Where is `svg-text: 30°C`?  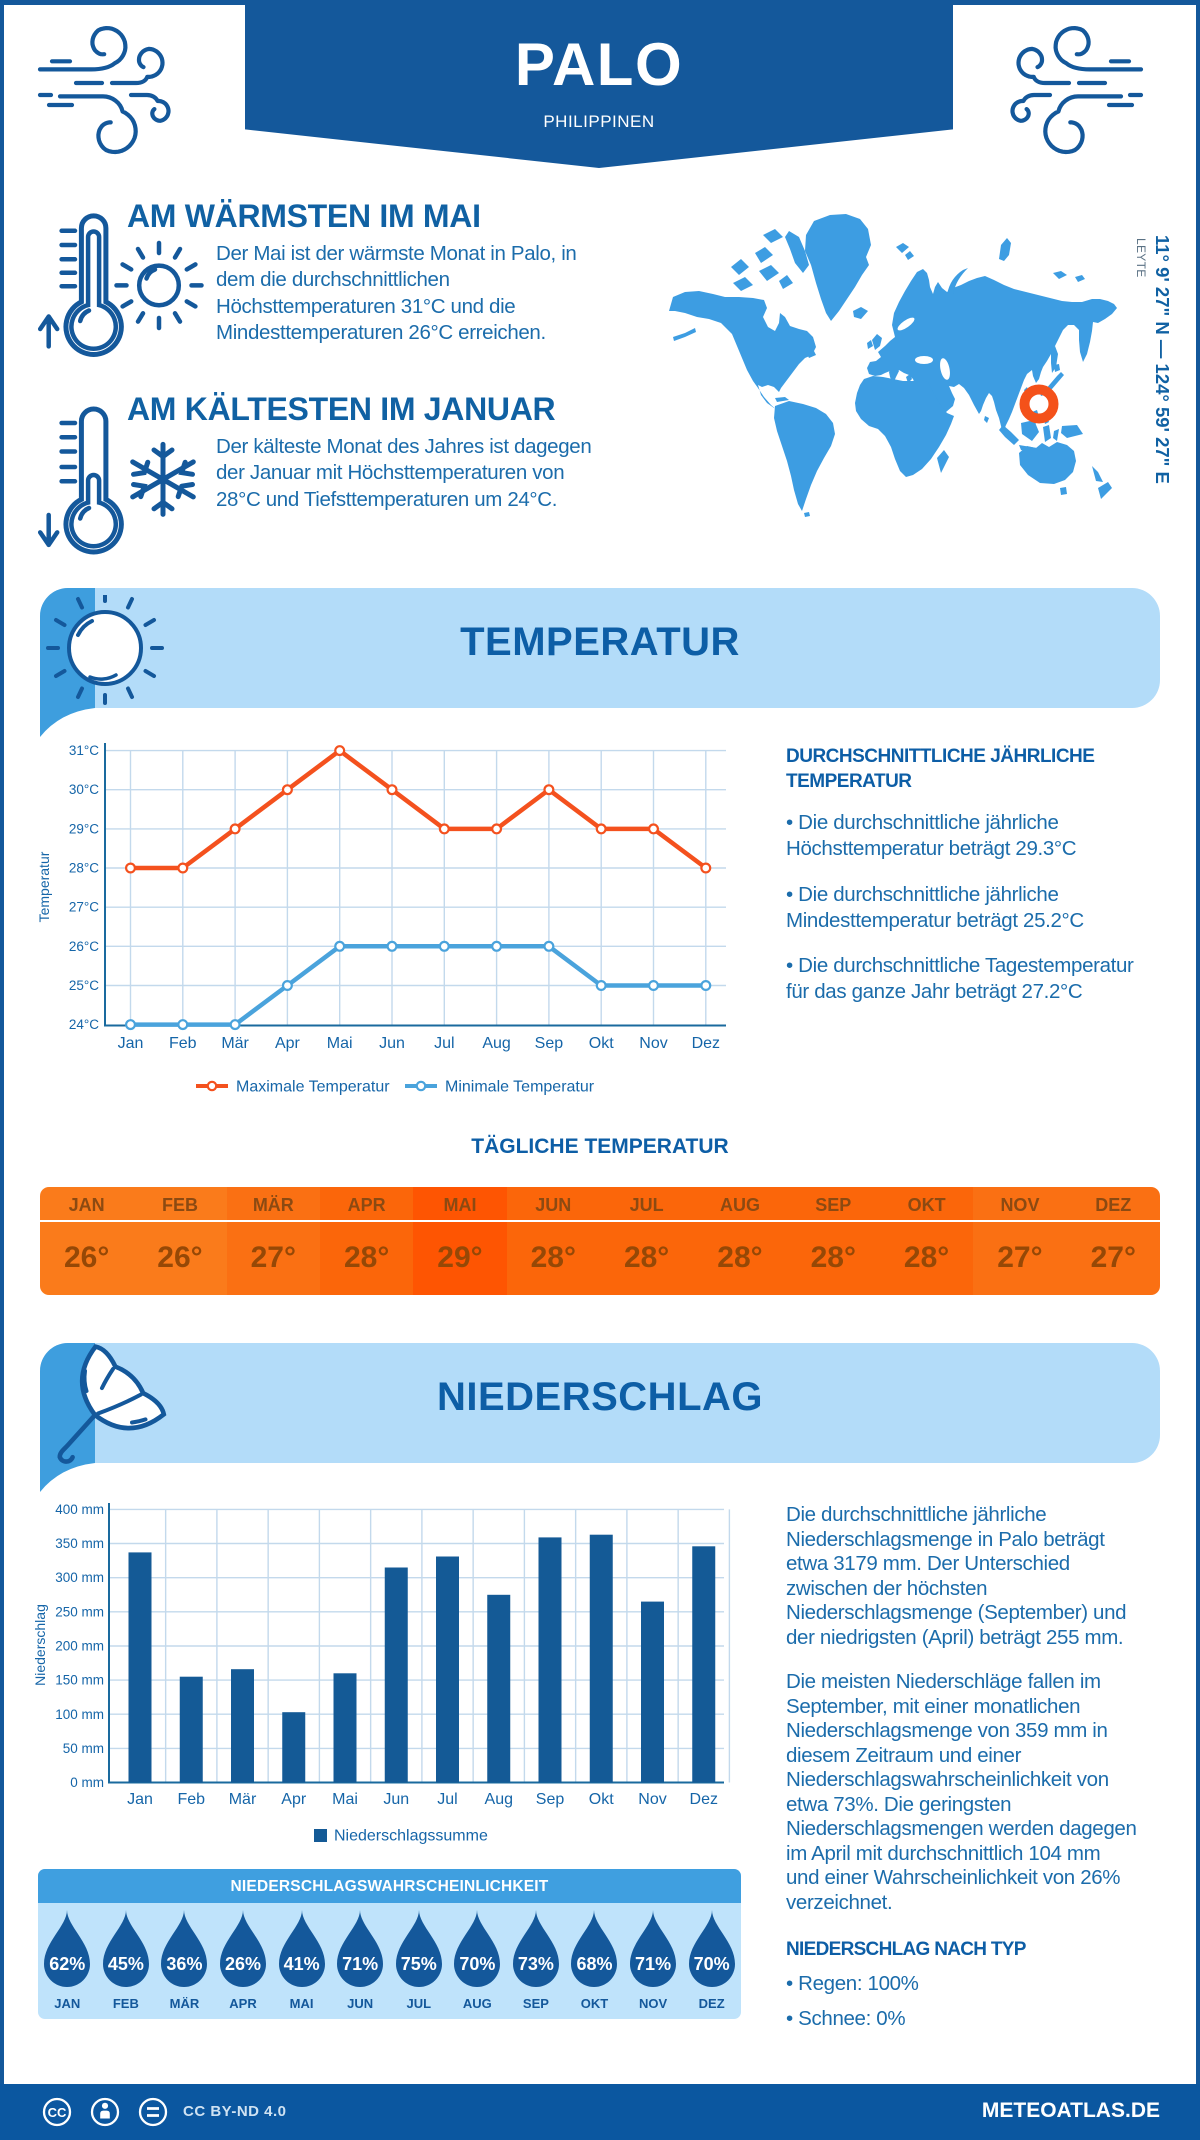
svg-text: 30°C is located at coordinates (84, 789).